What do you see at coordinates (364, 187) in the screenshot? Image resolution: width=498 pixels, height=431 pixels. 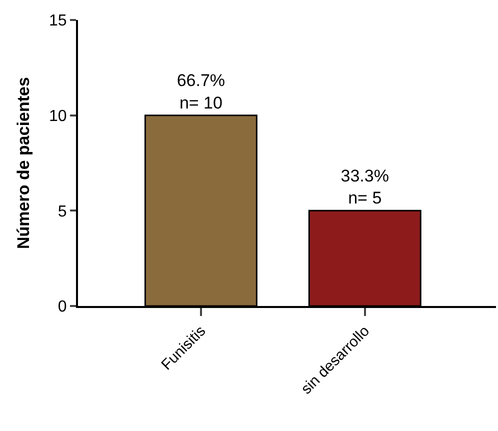 I see `data-label: 33.3% n= 5` at bounding box center [364, 187].